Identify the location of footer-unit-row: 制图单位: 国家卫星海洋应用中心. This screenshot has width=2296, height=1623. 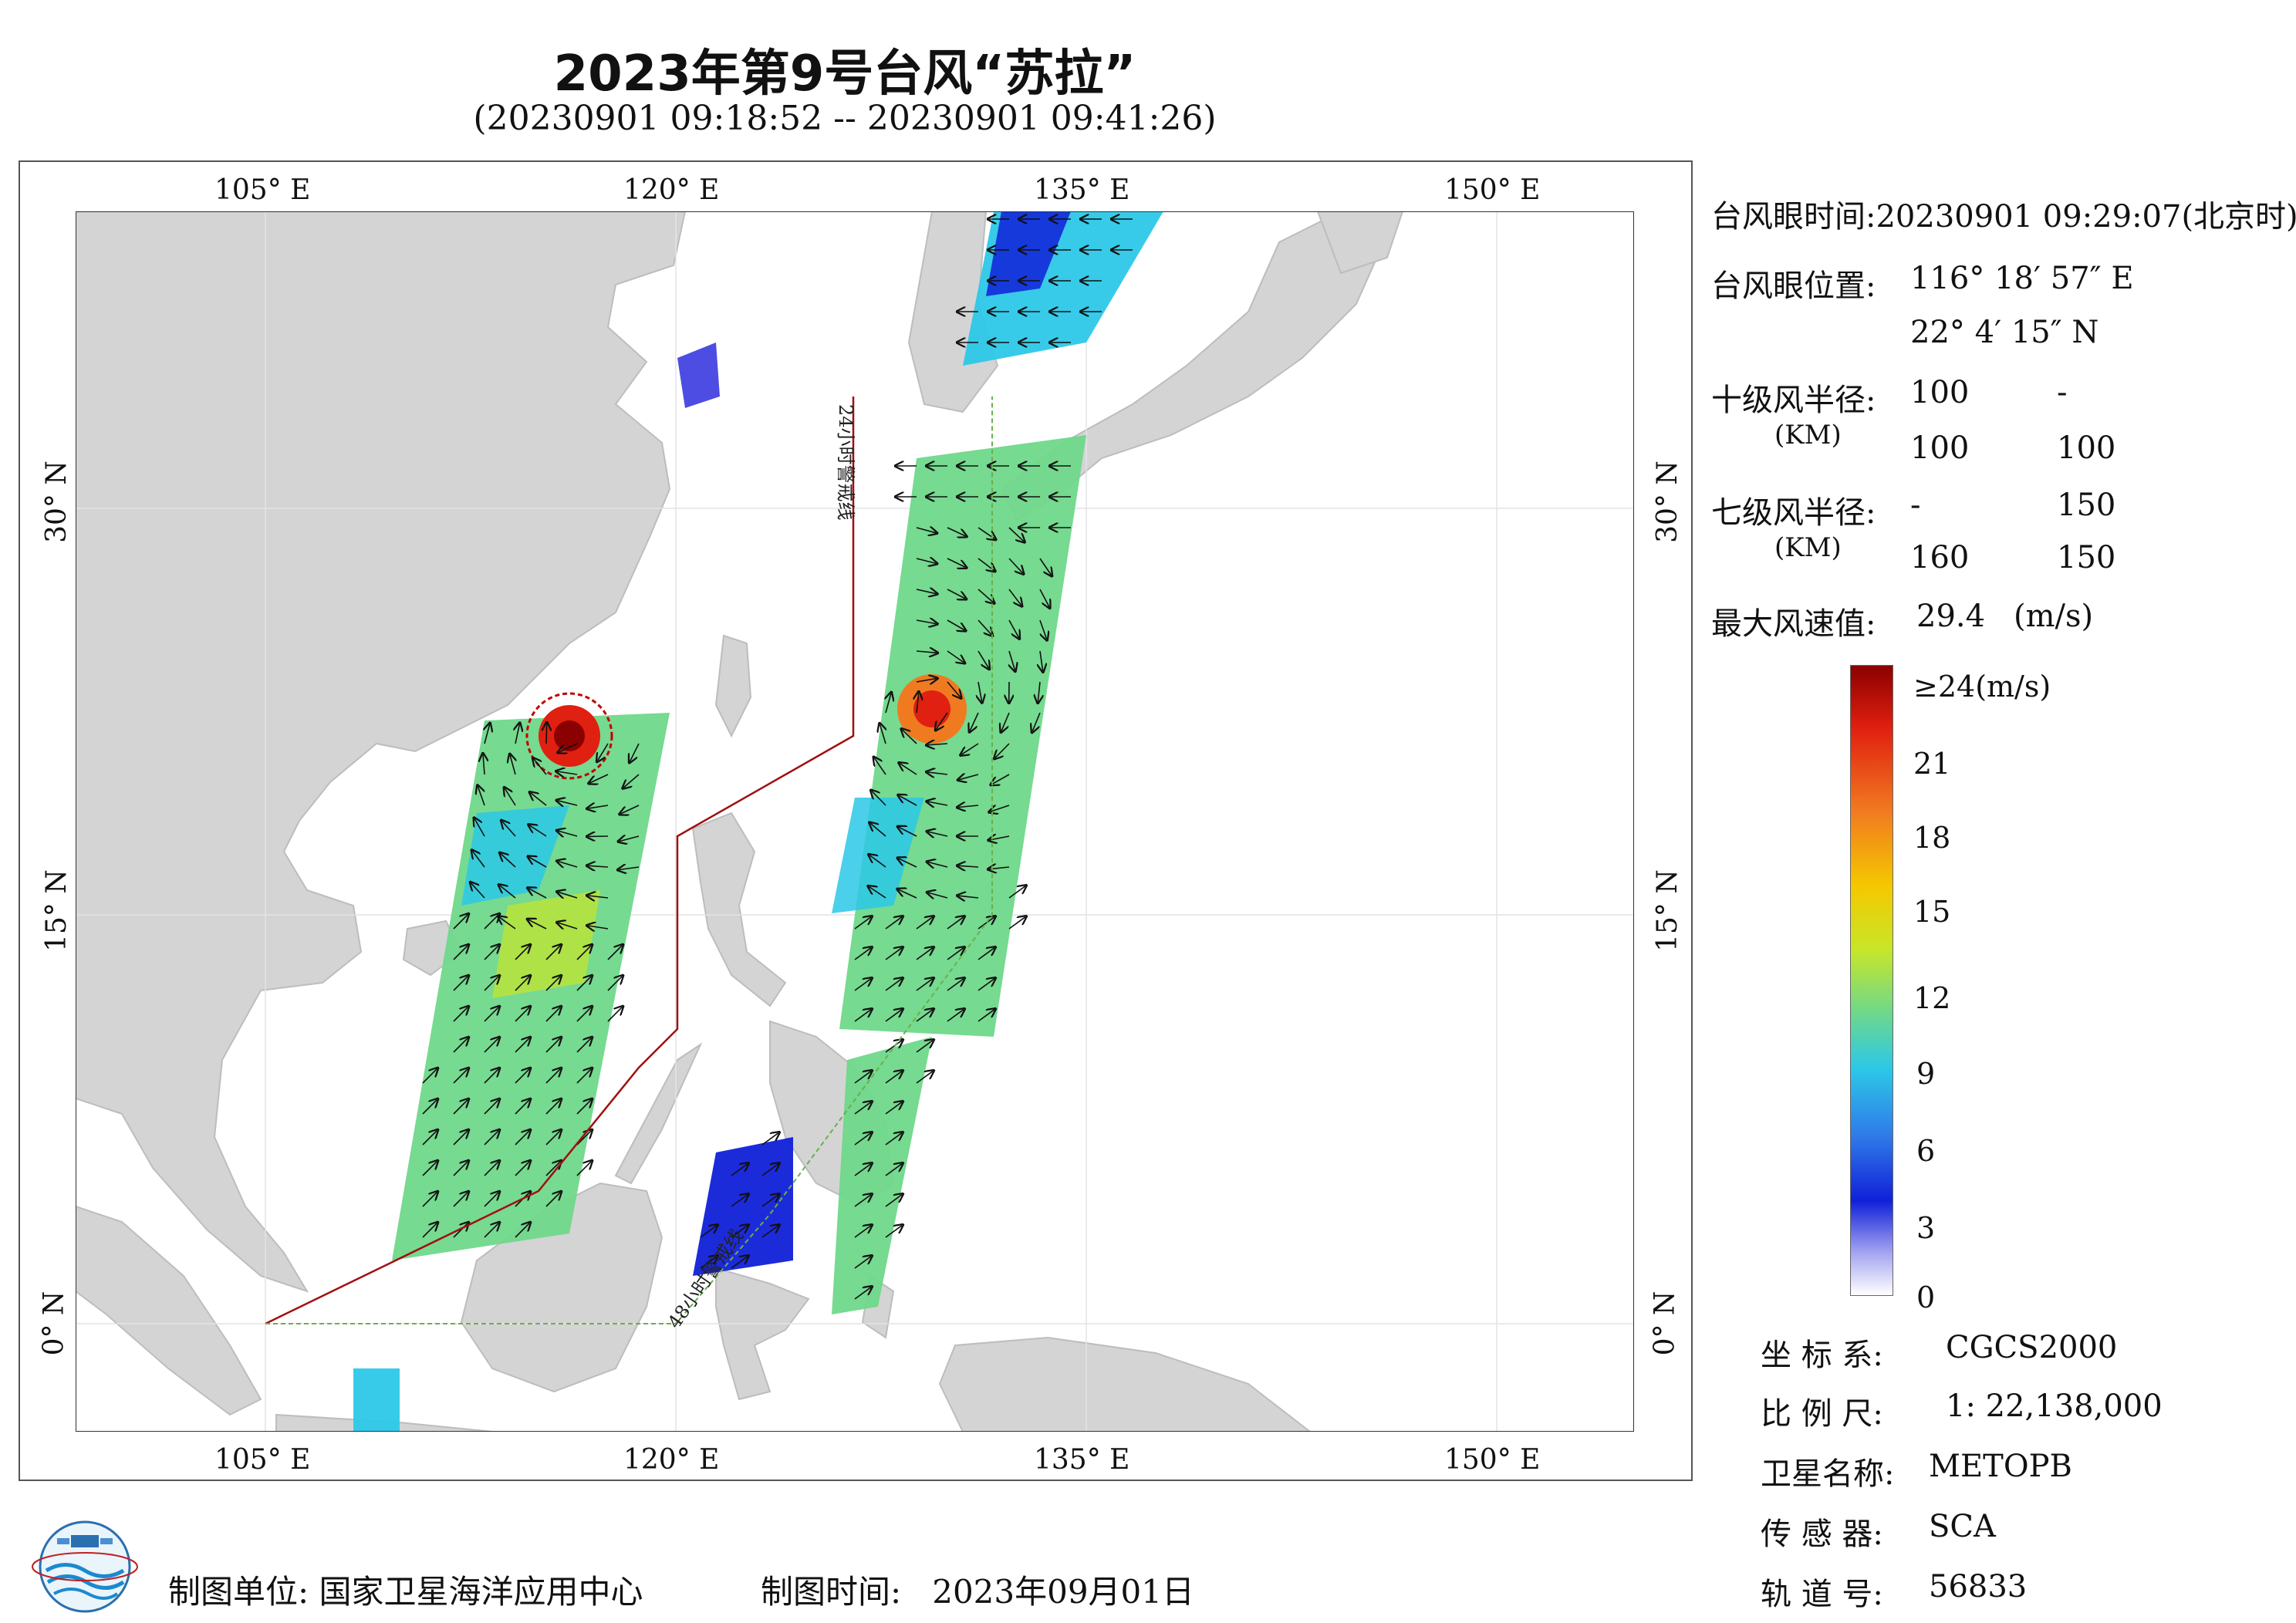
(405, 1589).